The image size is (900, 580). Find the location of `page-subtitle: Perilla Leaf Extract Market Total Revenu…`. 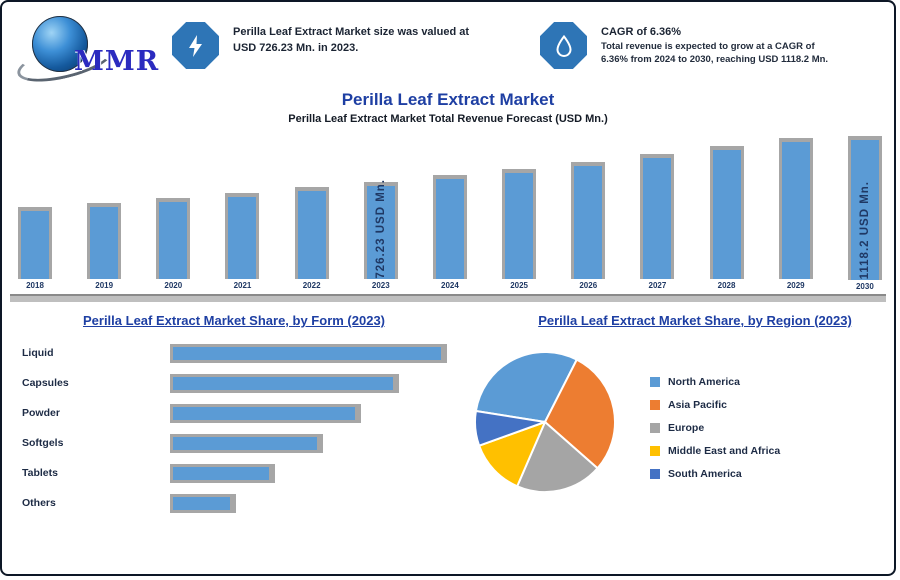

page-subtitle: Perilla Leaf Extract Market Total Revenu… is located at coordinates (448, 119).